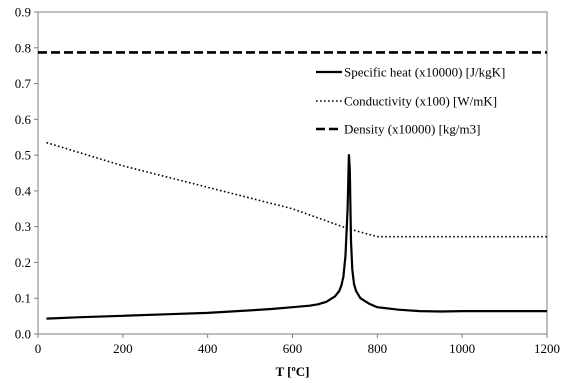  Describe the element at coordinates (292, 371) in the screenshot. I see `x-axis-title: T [ºC]` at that location.